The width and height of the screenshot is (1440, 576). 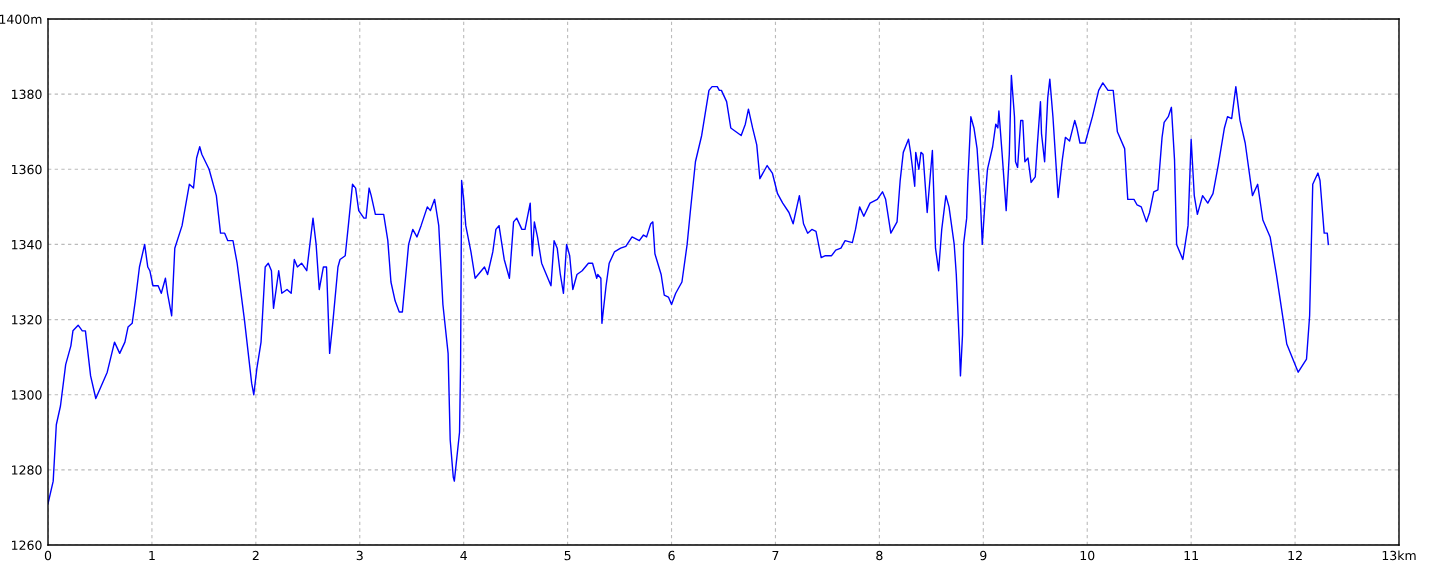 I want to click on y-tick-label: 1380, so click(x=27, y=94).